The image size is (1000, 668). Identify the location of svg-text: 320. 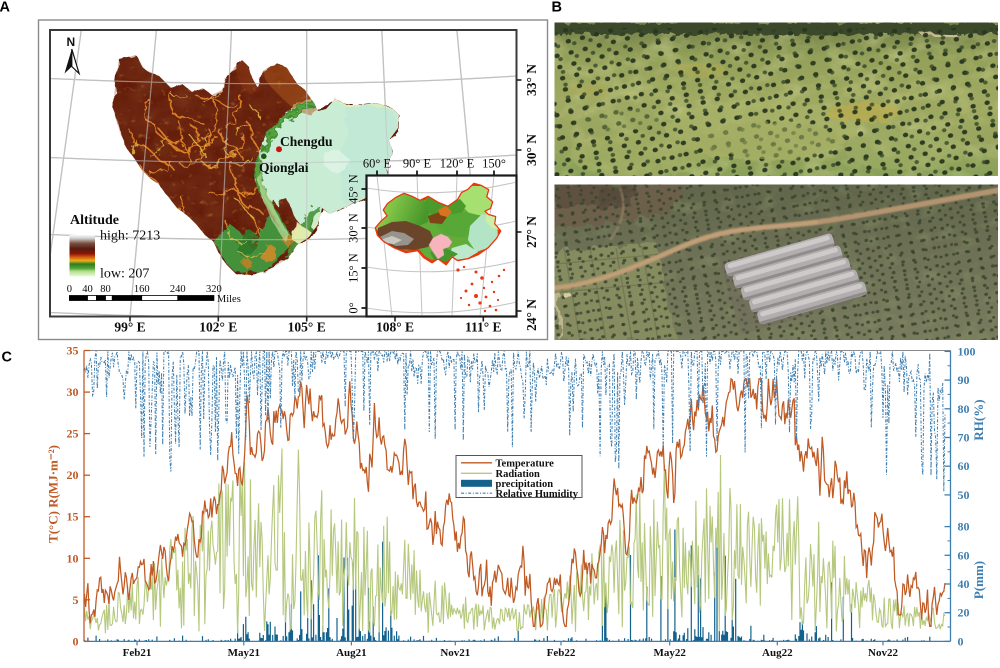
(214, 289).